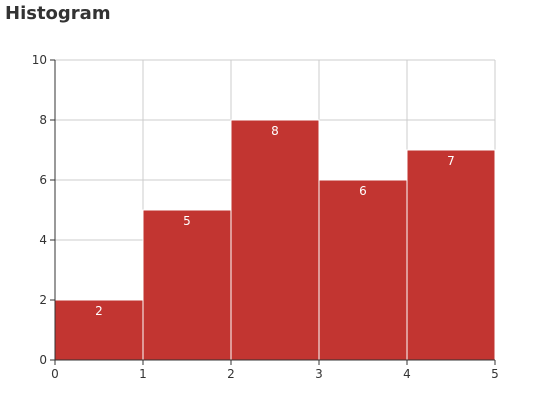 The height and width of the screenshot is (420, 550). Describe the element at coordinates (275, 131) in the screenshot. I see `bar-value-label: 8` at that location.